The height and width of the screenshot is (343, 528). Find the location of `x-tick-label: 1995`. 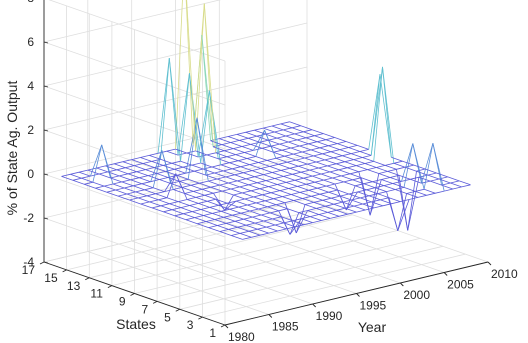

x-tick-label: 1995 is located at coordinates (373, 306).